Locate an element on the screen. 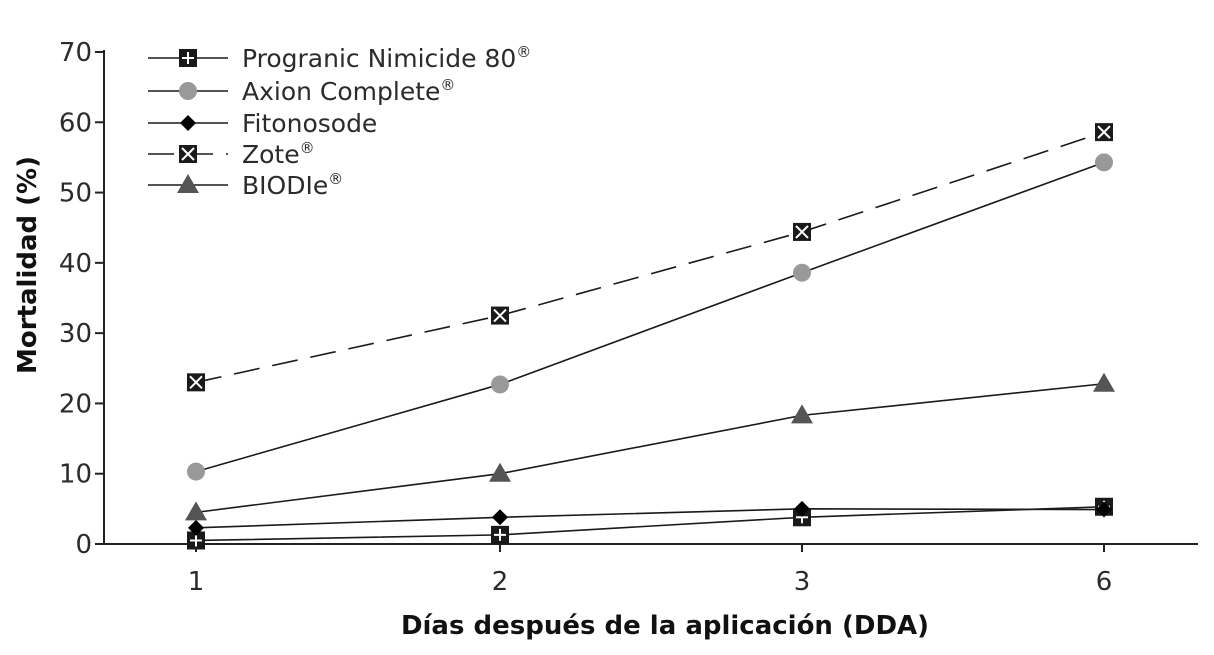  x-tick-label: 1 is located at coordinates (196, 582).